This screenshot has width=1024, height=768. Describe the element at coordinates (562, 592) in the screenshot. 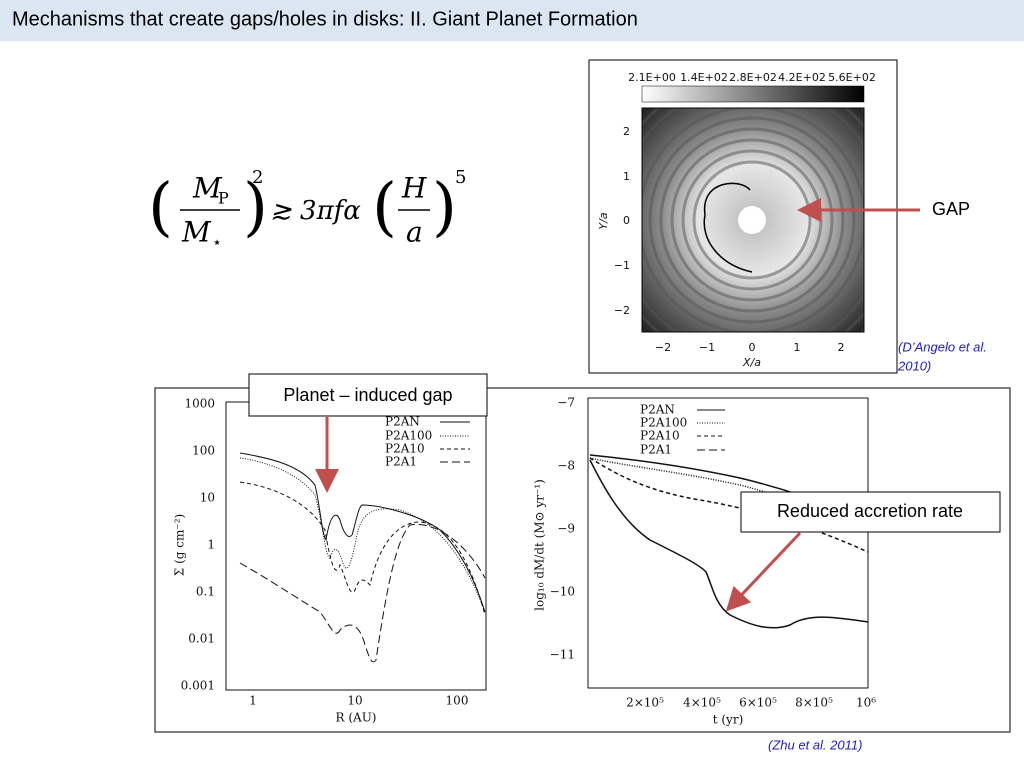

I see `y-tick-label: −10` at that location.